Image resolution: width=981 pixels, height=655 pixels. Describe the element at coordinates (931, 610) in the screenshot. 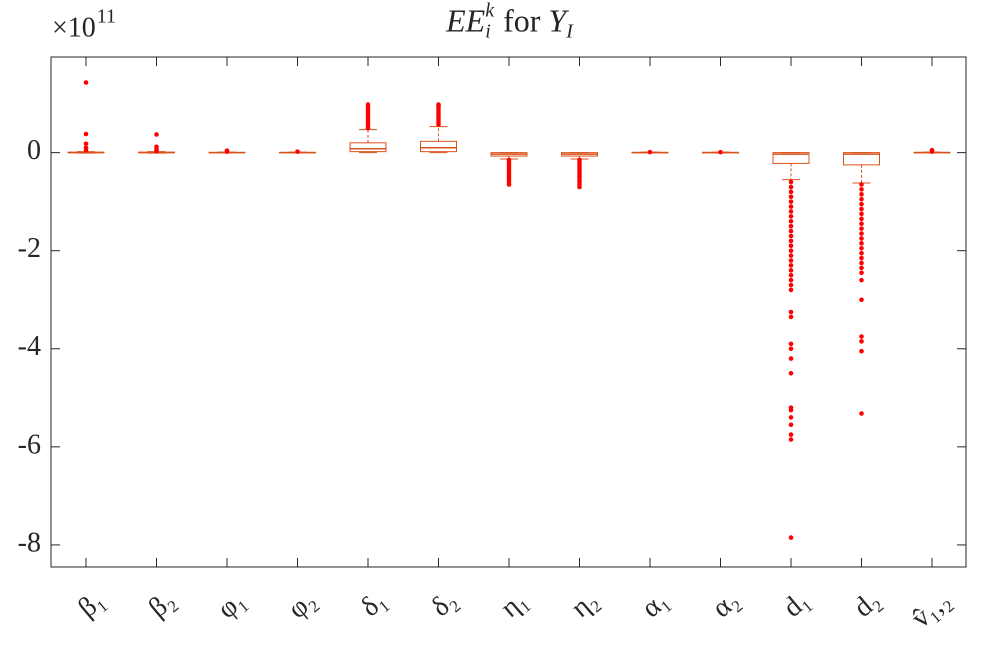

I see `x-tick-label: v̂₁,₂` at that location.